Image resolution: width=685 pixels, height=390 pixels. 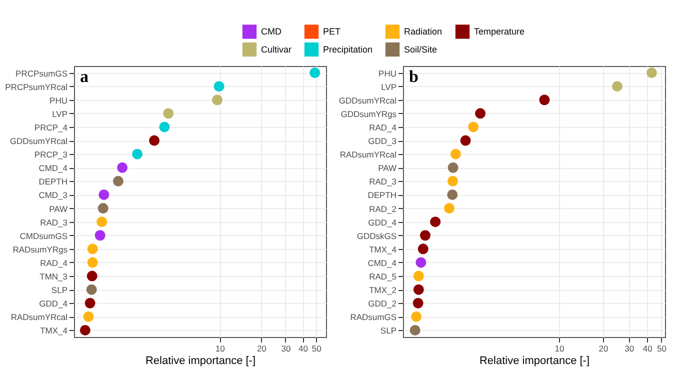 What do you see at coordinates (373, 317) in the screenshot?
I see `y-tick-label: RADsumGS` at bounding box center [373, 317].